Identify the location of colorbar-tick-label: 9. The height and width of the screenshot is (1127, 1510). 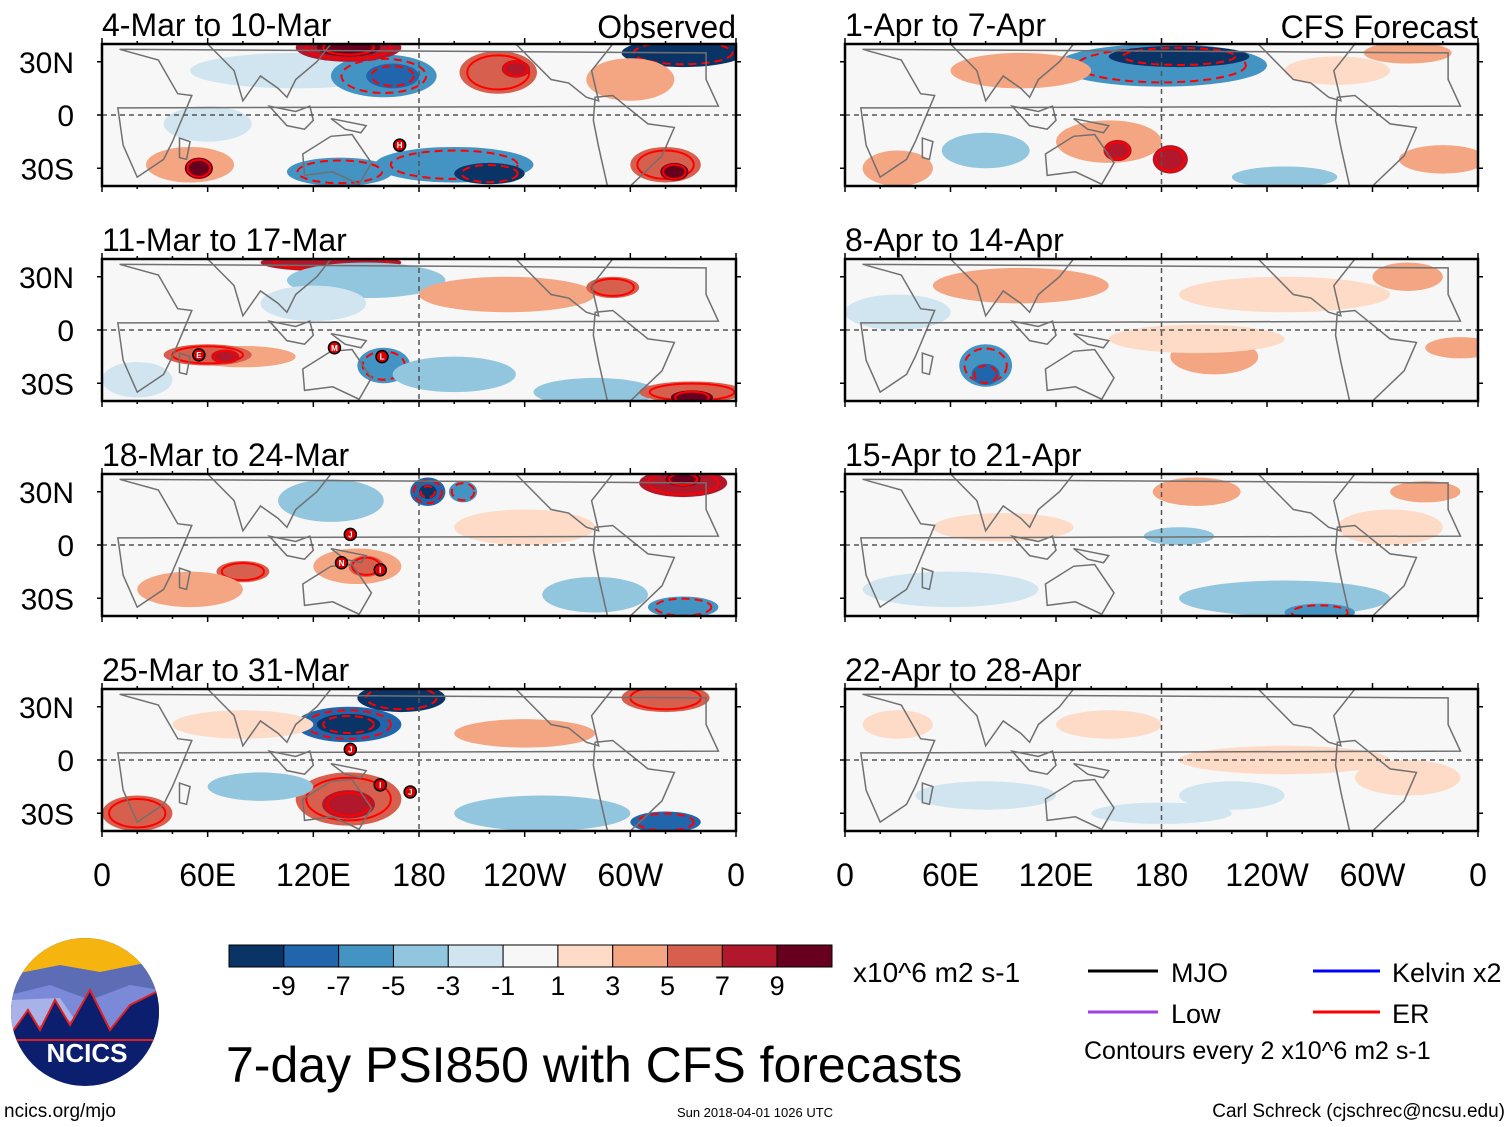
(777, 986).